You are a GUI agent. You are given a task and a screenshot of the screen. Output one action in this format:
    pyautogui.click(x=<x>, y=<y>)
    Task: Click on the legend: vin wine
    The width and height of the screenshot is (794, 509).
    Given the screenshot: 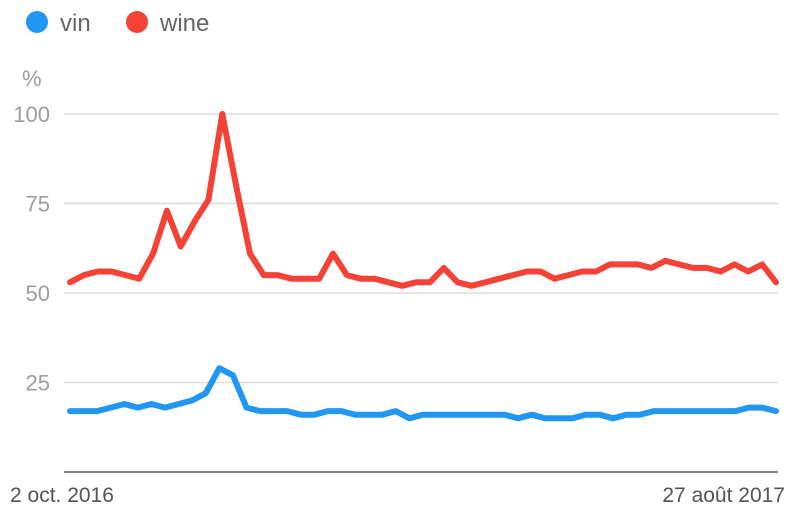 What is the action you would take?
    pyautogui.click(x=117, y=23)
    